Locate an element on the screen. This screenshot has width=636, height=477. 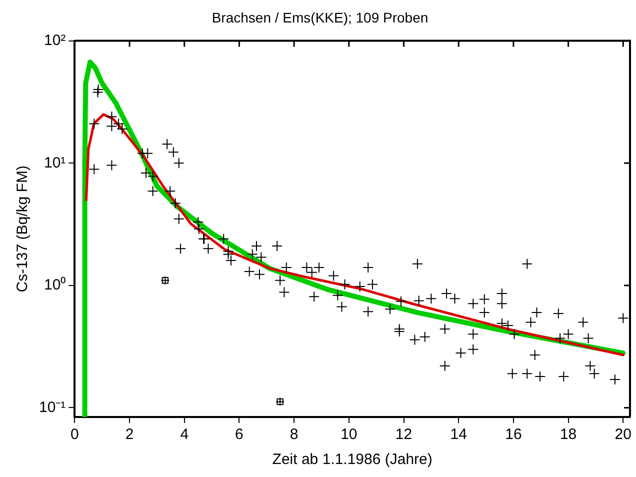
x-tick-label: 6 is located at coordinates (239, 435).